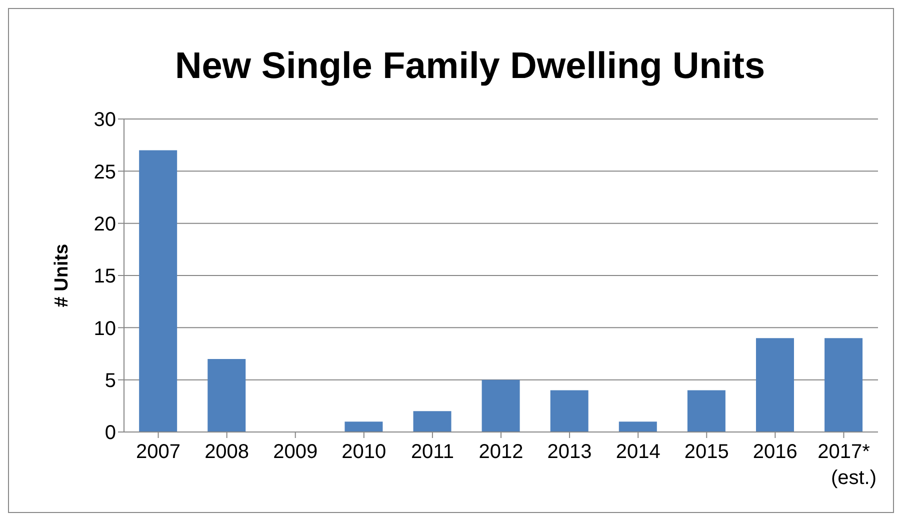  Describe the element at coordinates (295, 452) in the screenshot. I see `x-tick-label: 2009` at that location.